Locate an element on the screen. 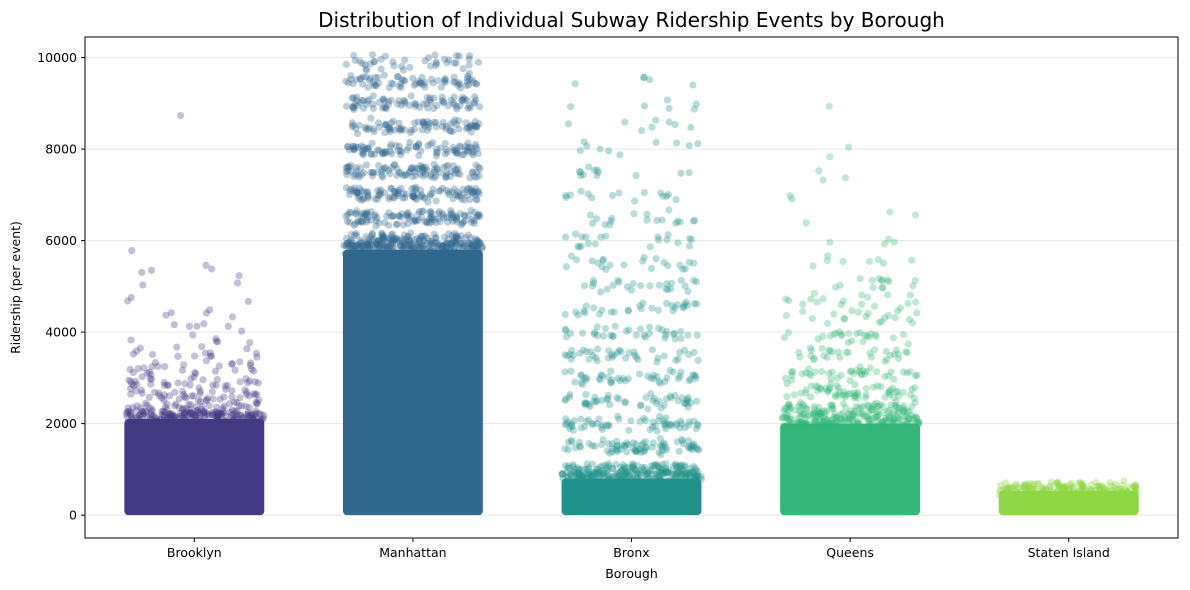 Image resolution: width=1190 pixels, height=590 pixels. y-tick-label: 0 is located at coordinates (73, 515).